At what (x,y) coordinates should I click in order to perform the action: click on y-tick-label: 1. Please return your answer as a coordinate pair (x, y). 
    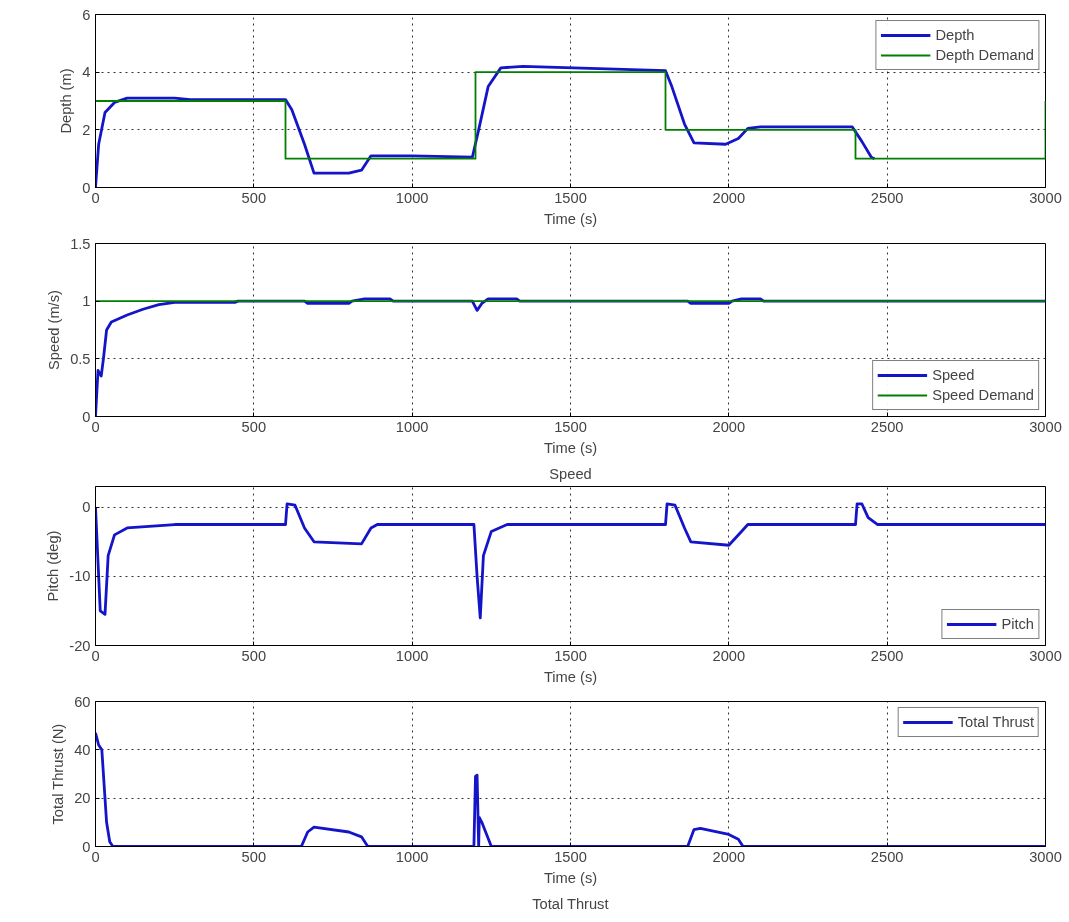
    Looking at the image, I should click on (86, 301).